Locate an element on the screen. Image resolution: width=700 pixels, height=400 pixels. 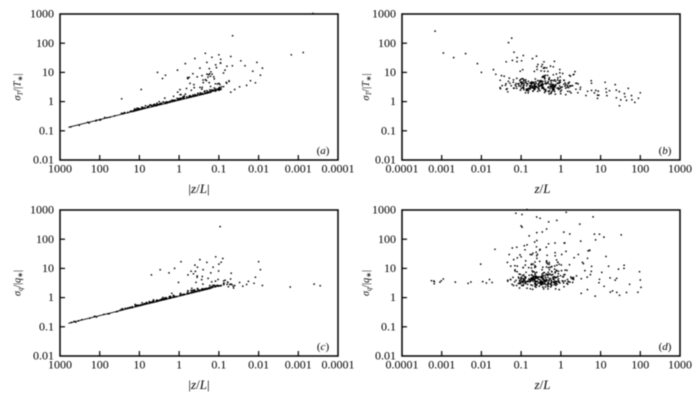
svg-text: (d) is located at coordinates (665, 347).